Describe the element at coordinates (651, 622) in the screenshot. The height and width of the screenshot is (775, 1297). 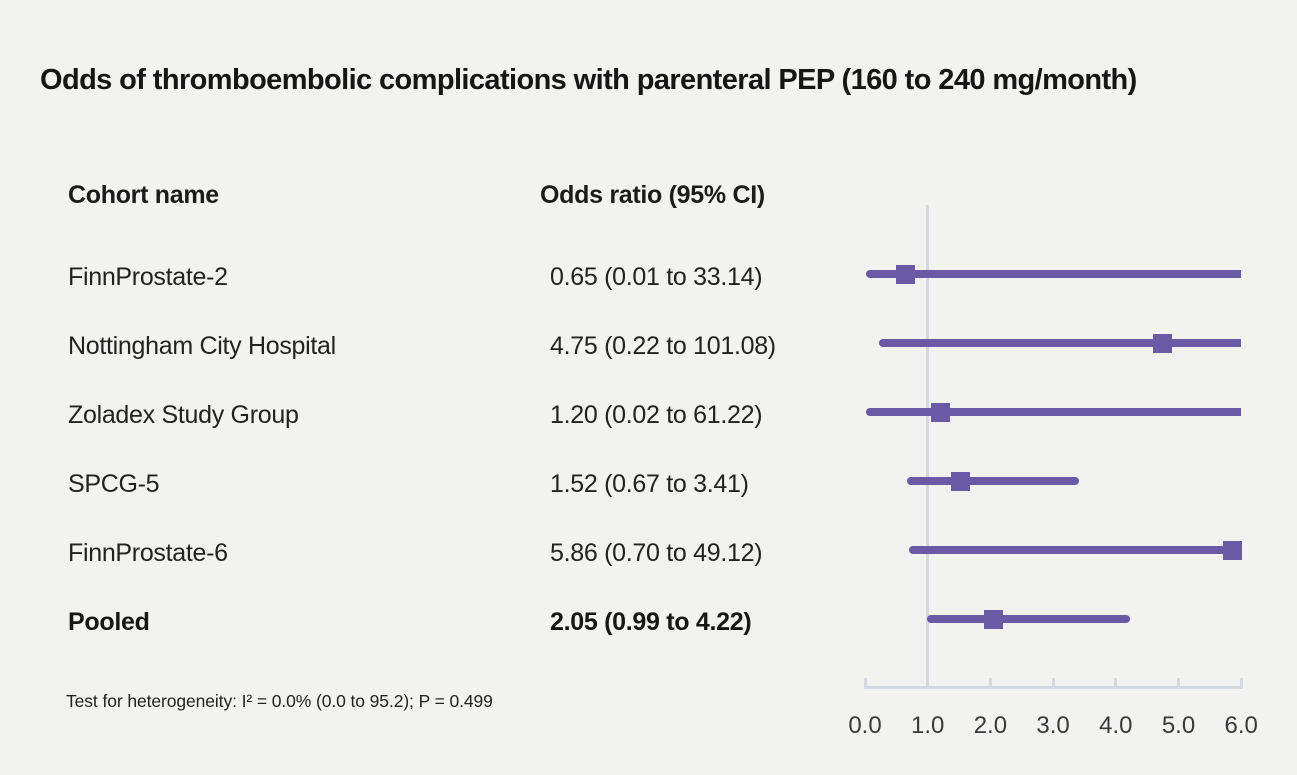
I see `odds-ratio-value: 2.05 (0.99 to 4.22)` at that location.